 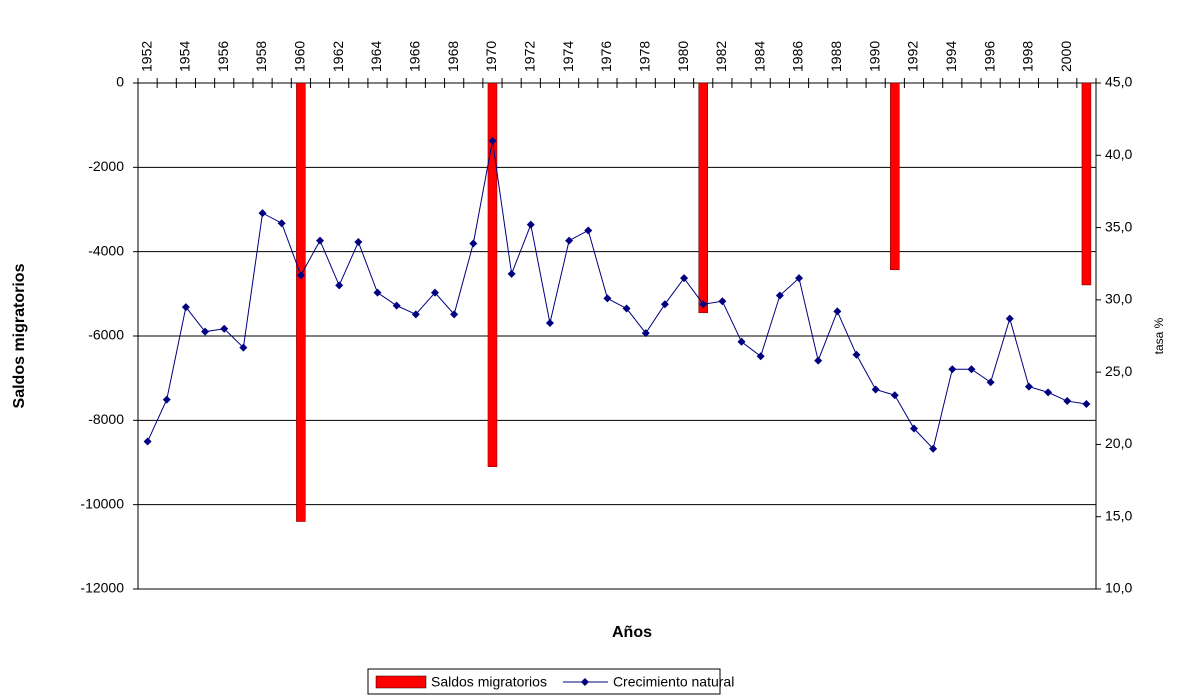 I want to click on y2-tick-label: 20,0, so click(x=1118, y=443).